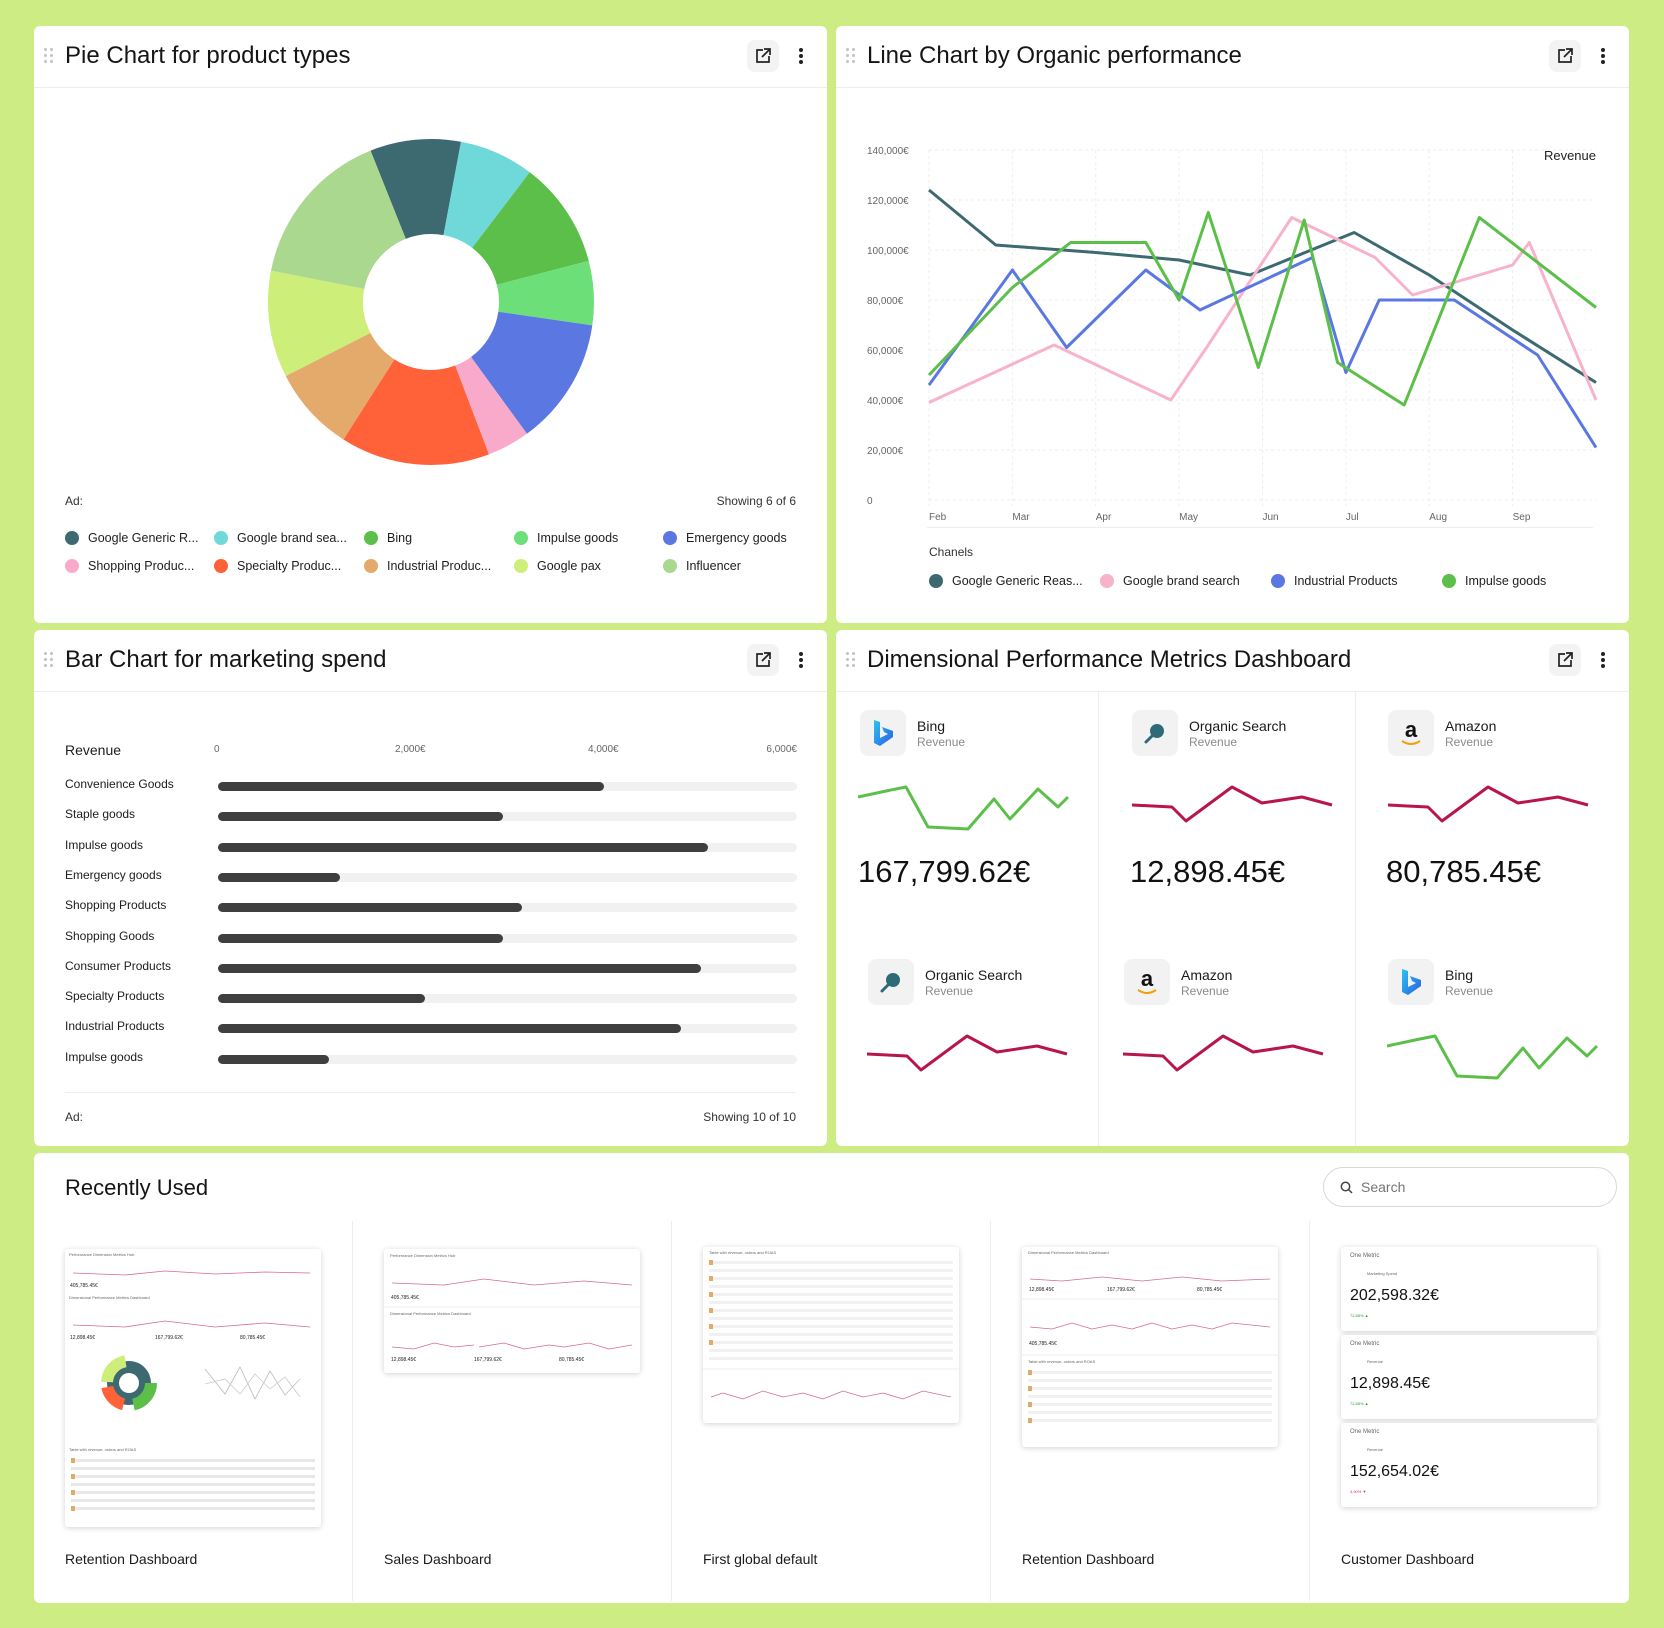 The width and height of the screenshot is (1664, 1628). Describe the element at coordinates (1390, 1383) in the screenshot. I see `thumb-value: 12,898.45€` at that location.